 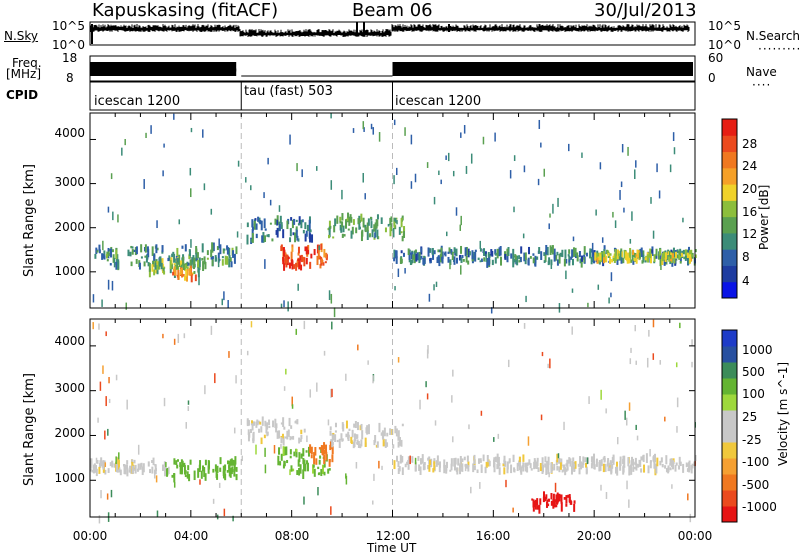 What do you see at coordinates (746, 281) in the screenshot?
I see `power-cb-tick-4: 4` at bounding box center [746, 281].